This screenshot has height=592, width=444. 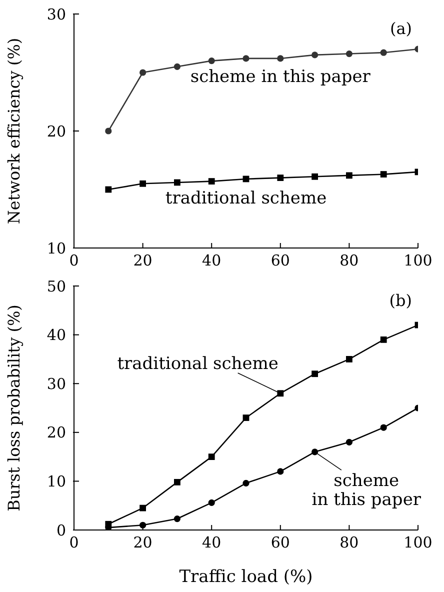 I want to click on annotation: (b), so click(x=400, y=300).